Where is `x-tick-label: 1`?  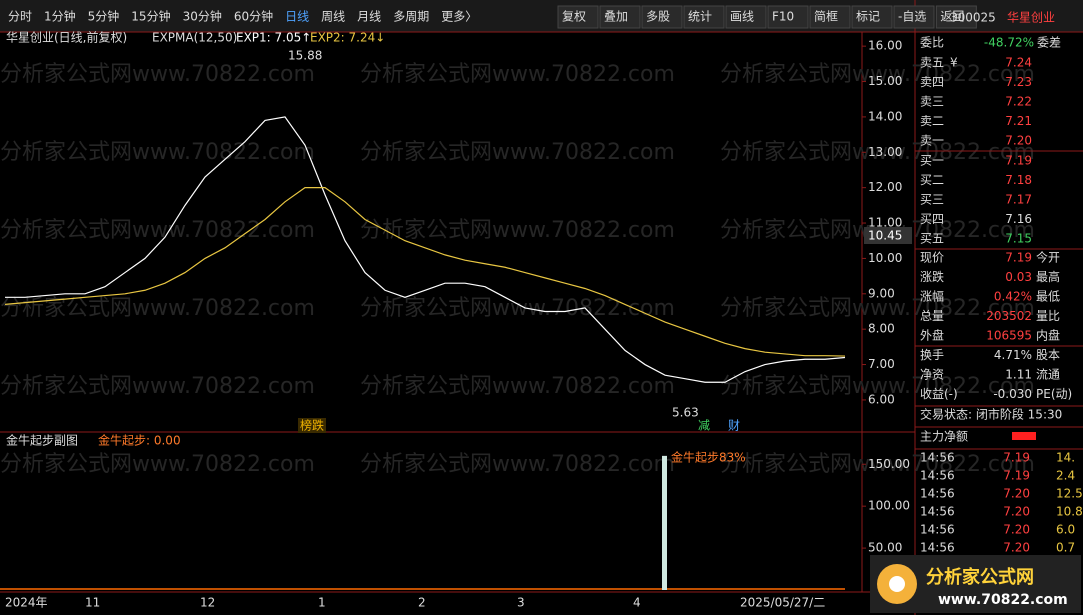
x-tick-label: 1 is located at coordinates (322, 603).